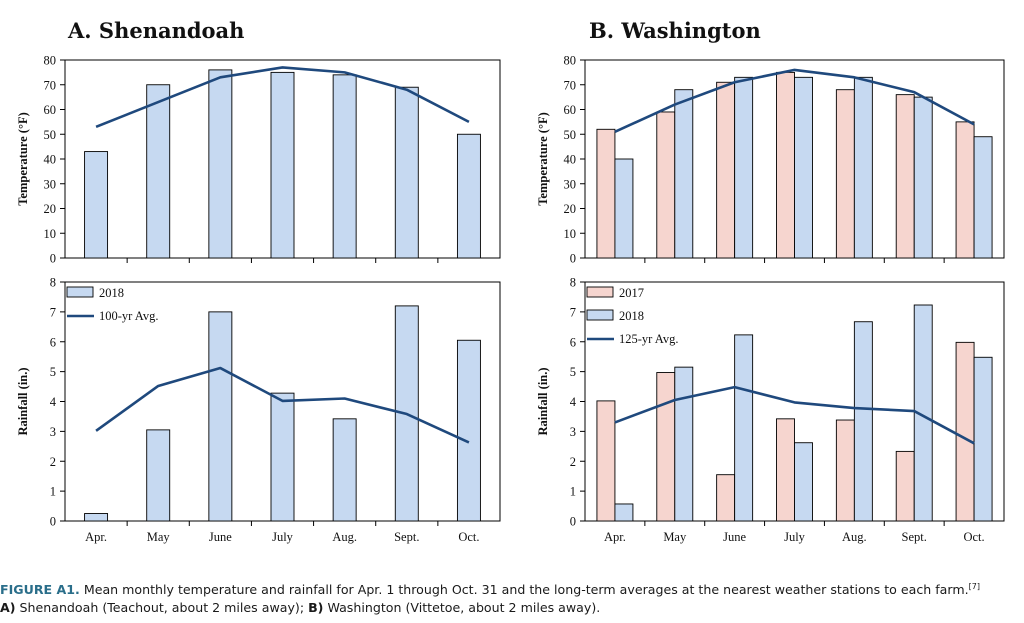 The width and height of the screenshot is (1024, 623). What do you see at coordinates (53, 283) in the screenshot?
I see `y-tick-label: 8` at bounding box center [53, 283].